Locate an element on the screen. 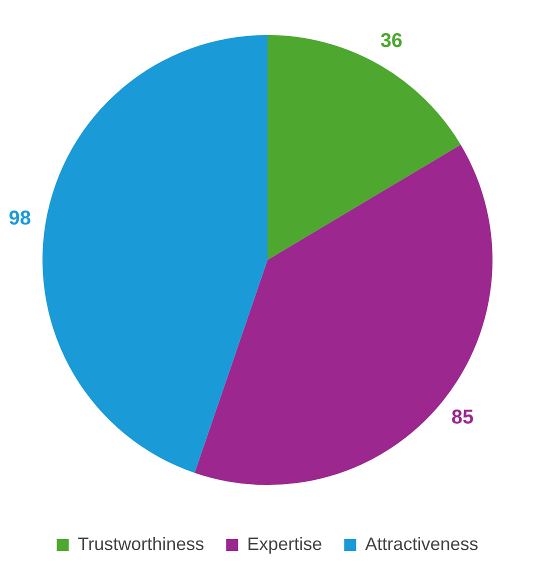  data-label: 85 is located at coordinates (462, 417).